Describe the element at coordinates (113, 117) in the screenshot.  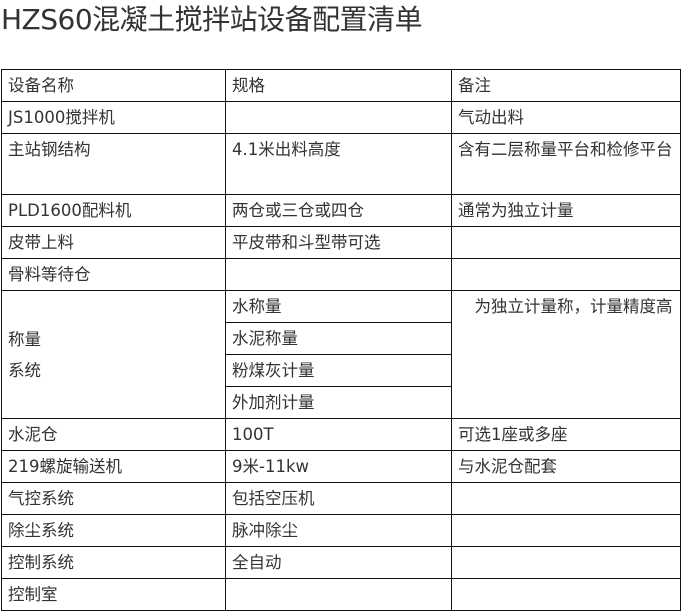
I see `table-cell: JS1000搅拌机` at that location.